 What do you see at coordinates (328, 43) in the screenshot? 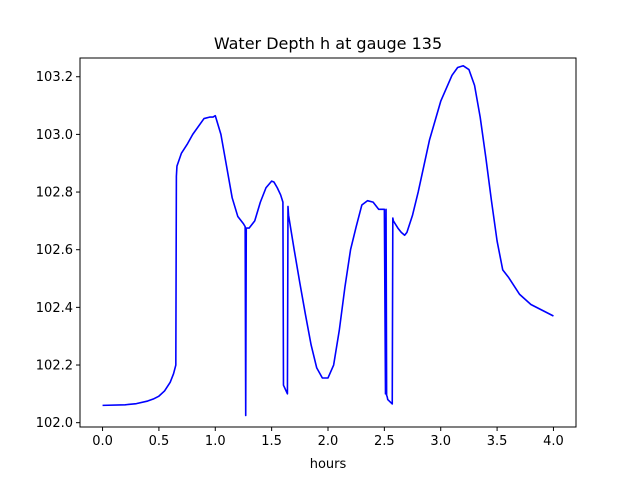
I see `chart-title: Water Depth h at gauge 135` at bounding box center [328, 43].